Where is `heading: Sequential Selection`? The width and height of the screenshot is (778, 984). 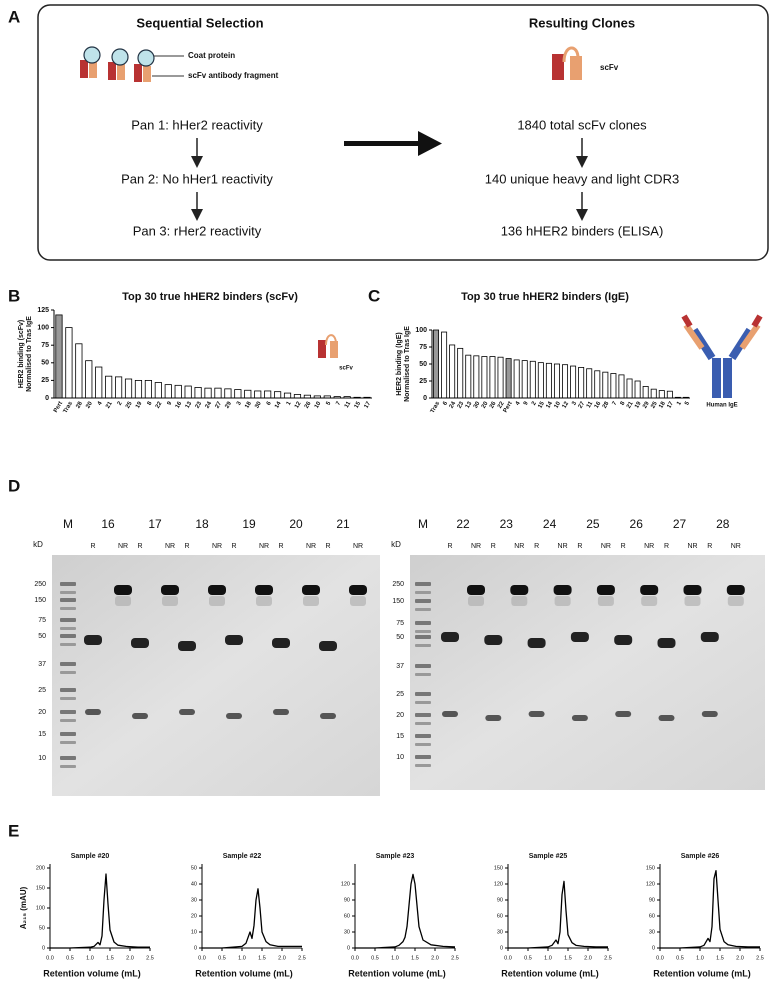 heading: Sequential Selection is located at coordinates (199, 22).